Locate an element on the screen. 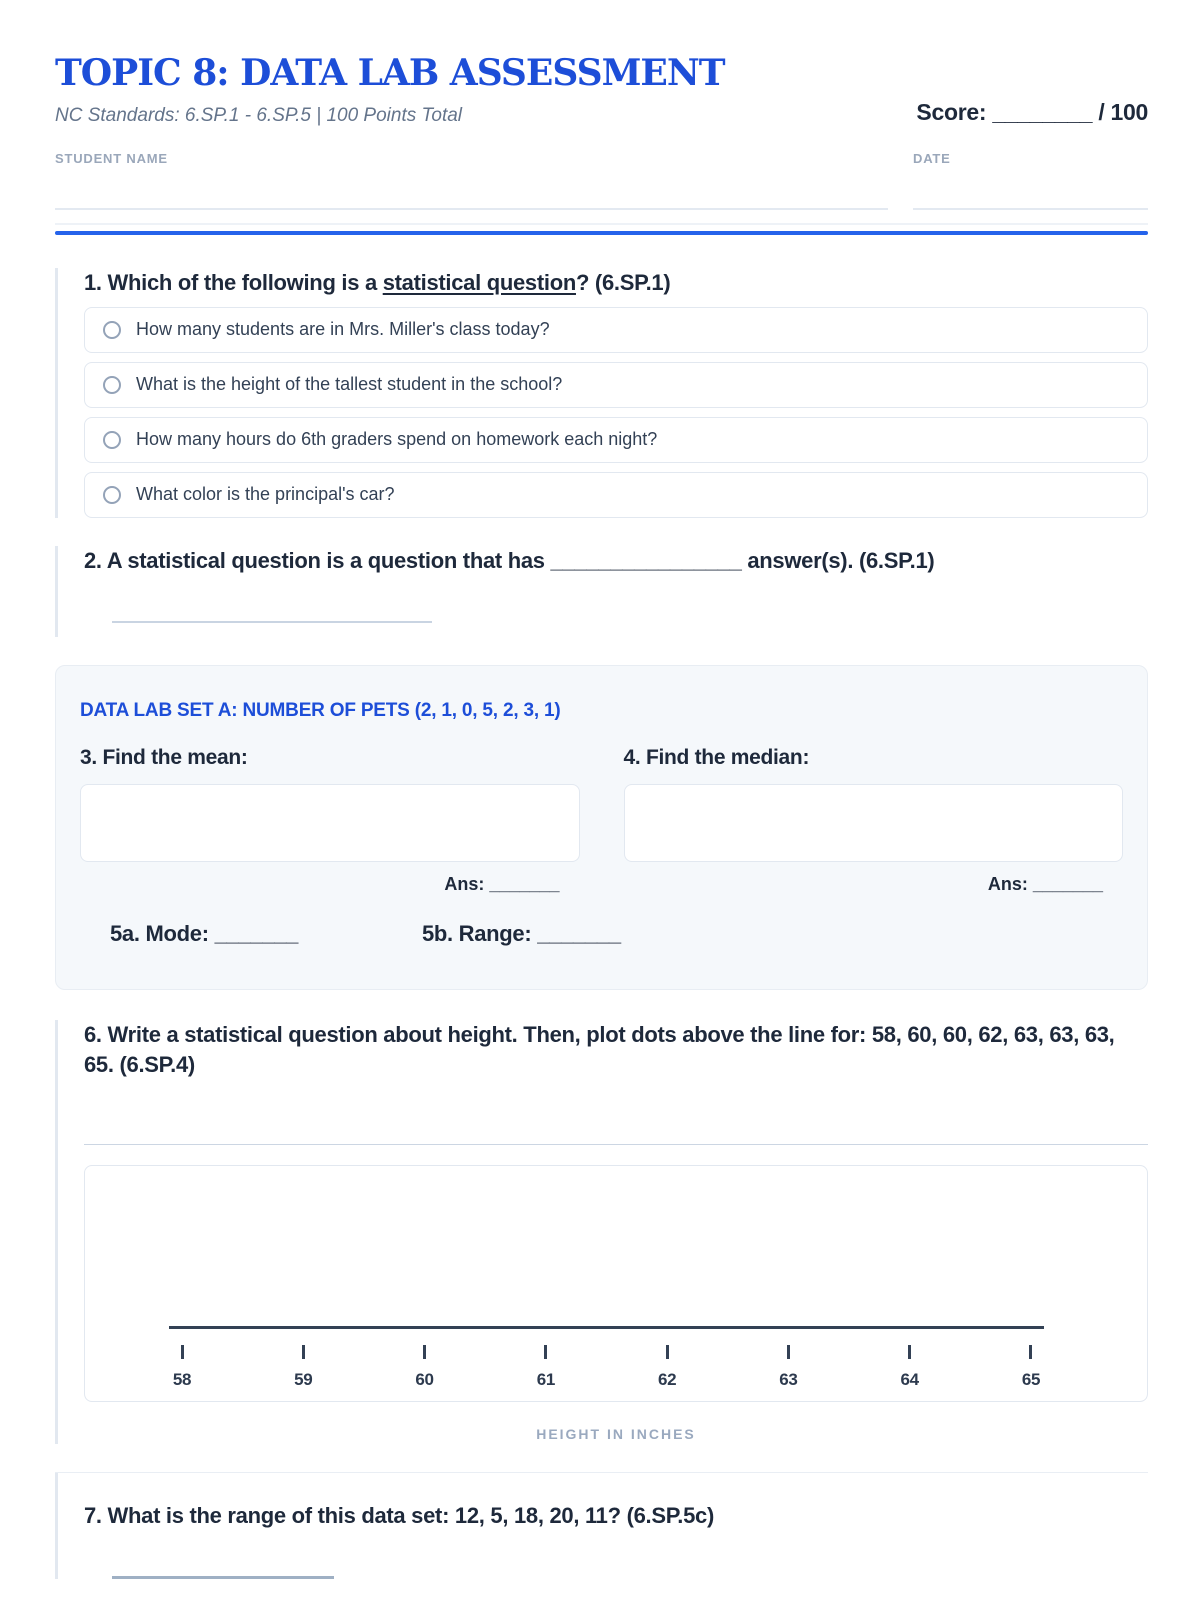  tick-label: 59 is located at coordinates (303, 1379).